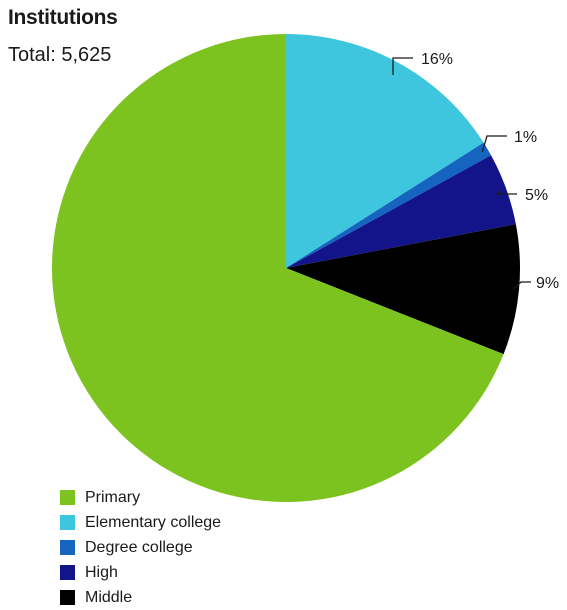 The height and width of the screenshot is (610, 567). I want to click on legend-item-degree-college: Degree college, so click(140, 547).